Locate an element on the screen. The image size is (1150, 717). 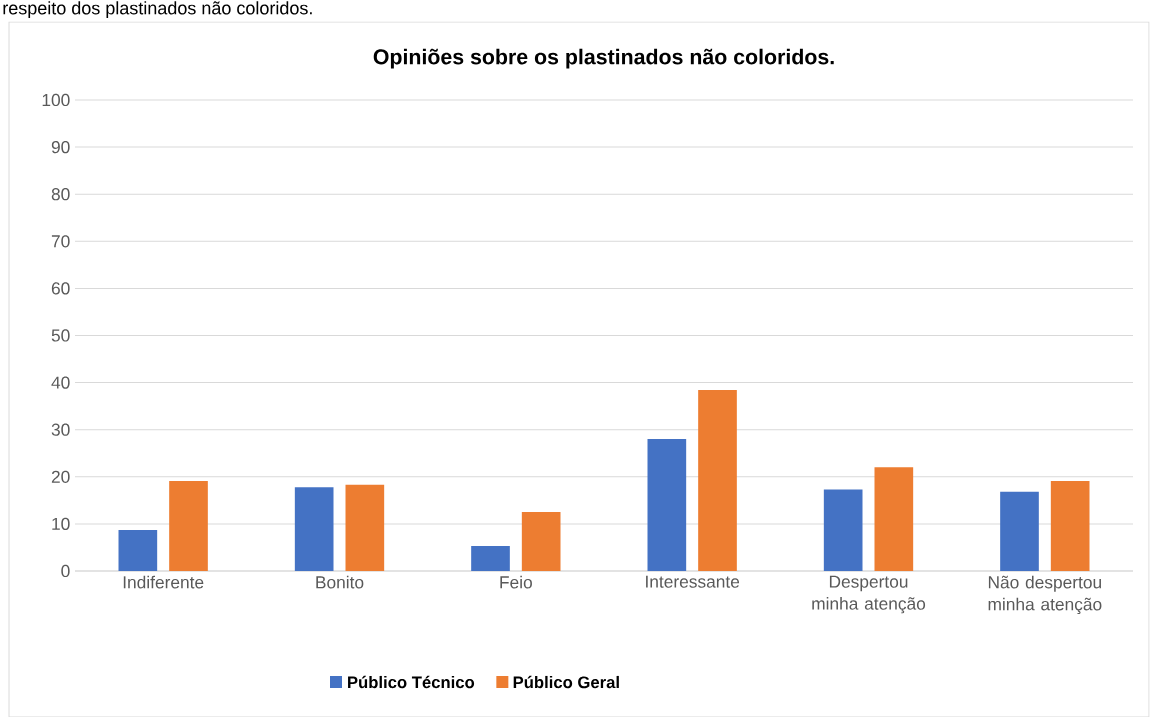
y-tick-label: 30 is located at coordinates (60, 429).